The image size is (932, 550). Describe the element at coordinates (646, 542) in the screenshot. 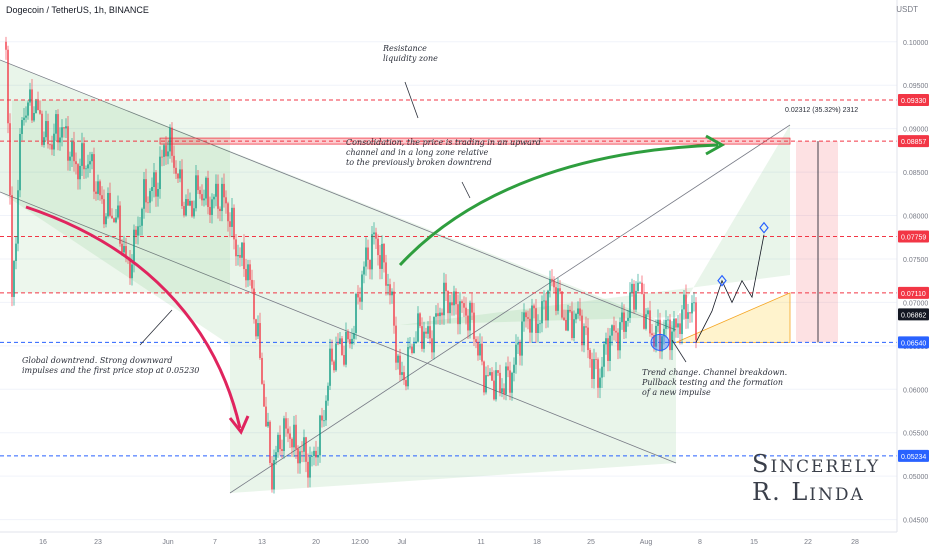

I see `x-tick-label: Aug` at that location.